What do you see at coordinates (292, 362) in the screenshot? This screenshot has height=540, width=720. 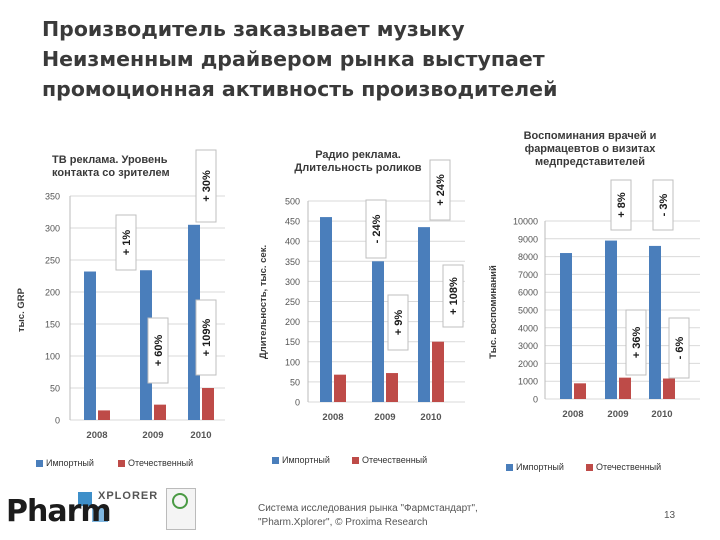 I see `chart2-ytick-label: 100` at bounding box center [292, 362].